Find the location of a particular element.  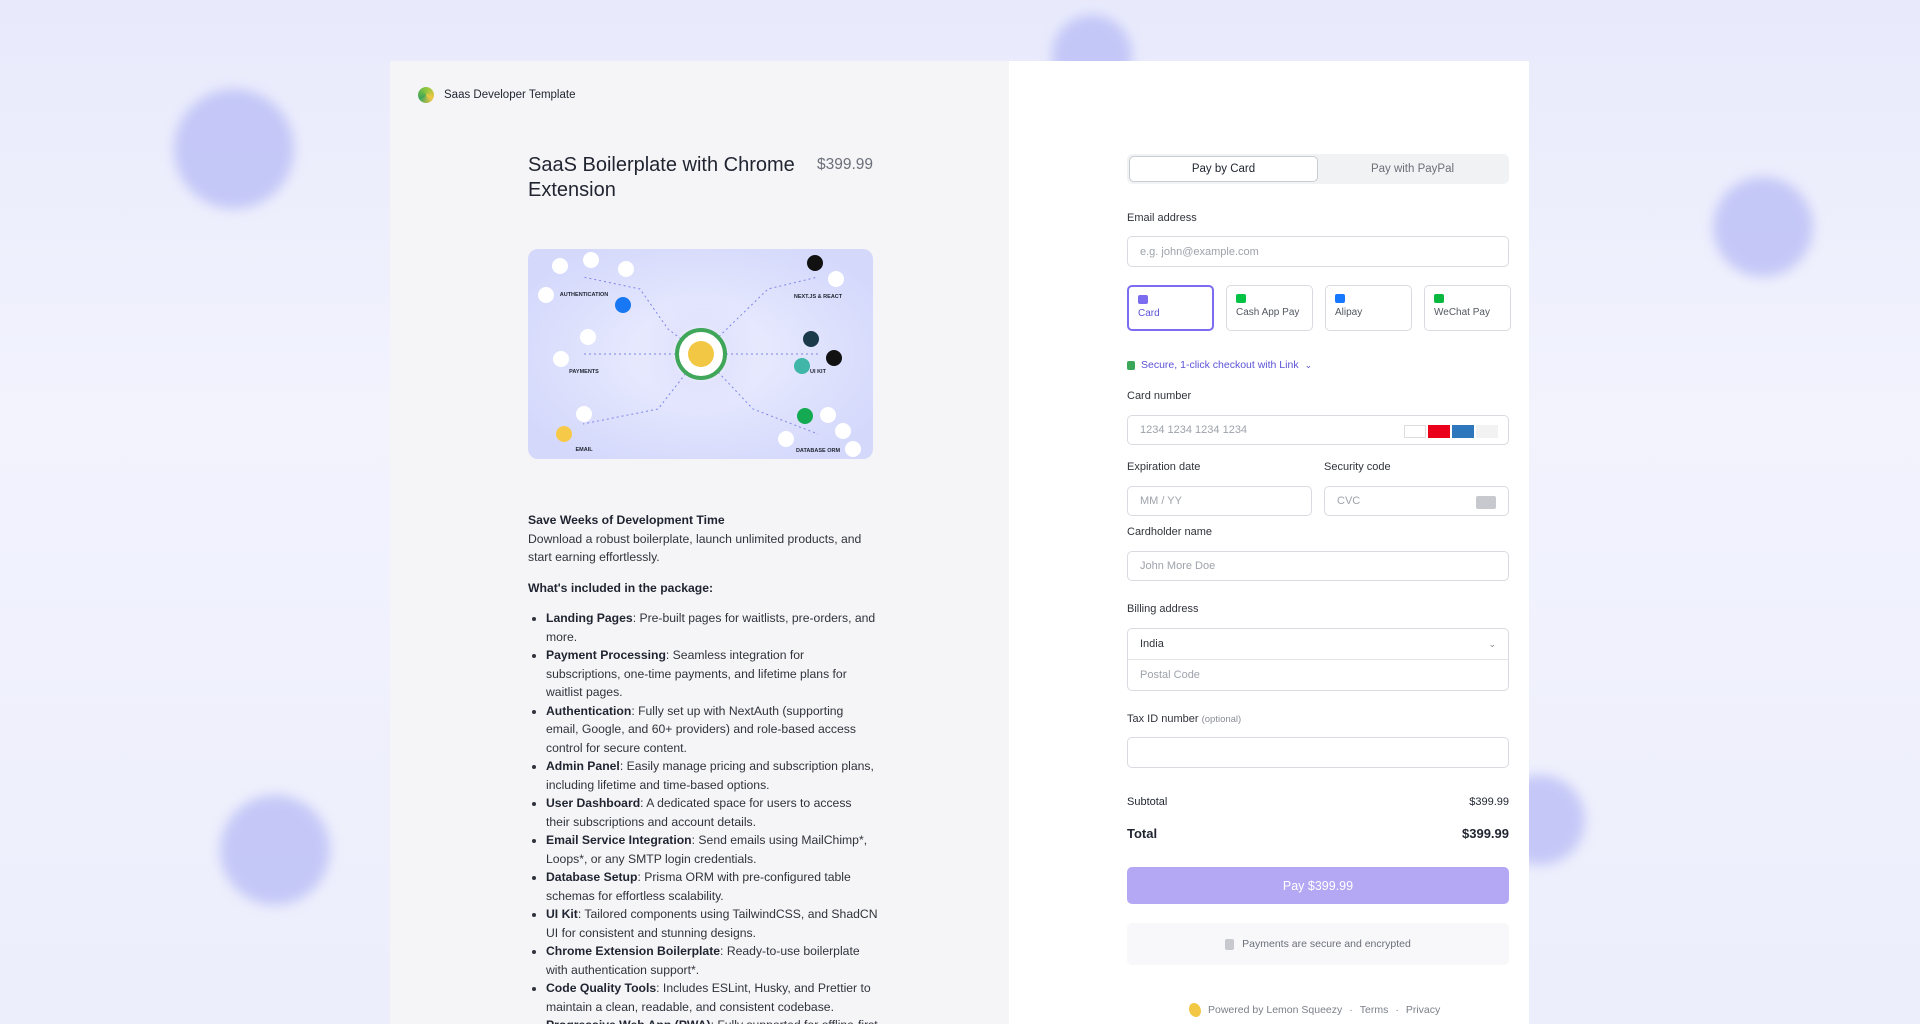

chevron: ⌄ is located at coordinates (1308, 364).